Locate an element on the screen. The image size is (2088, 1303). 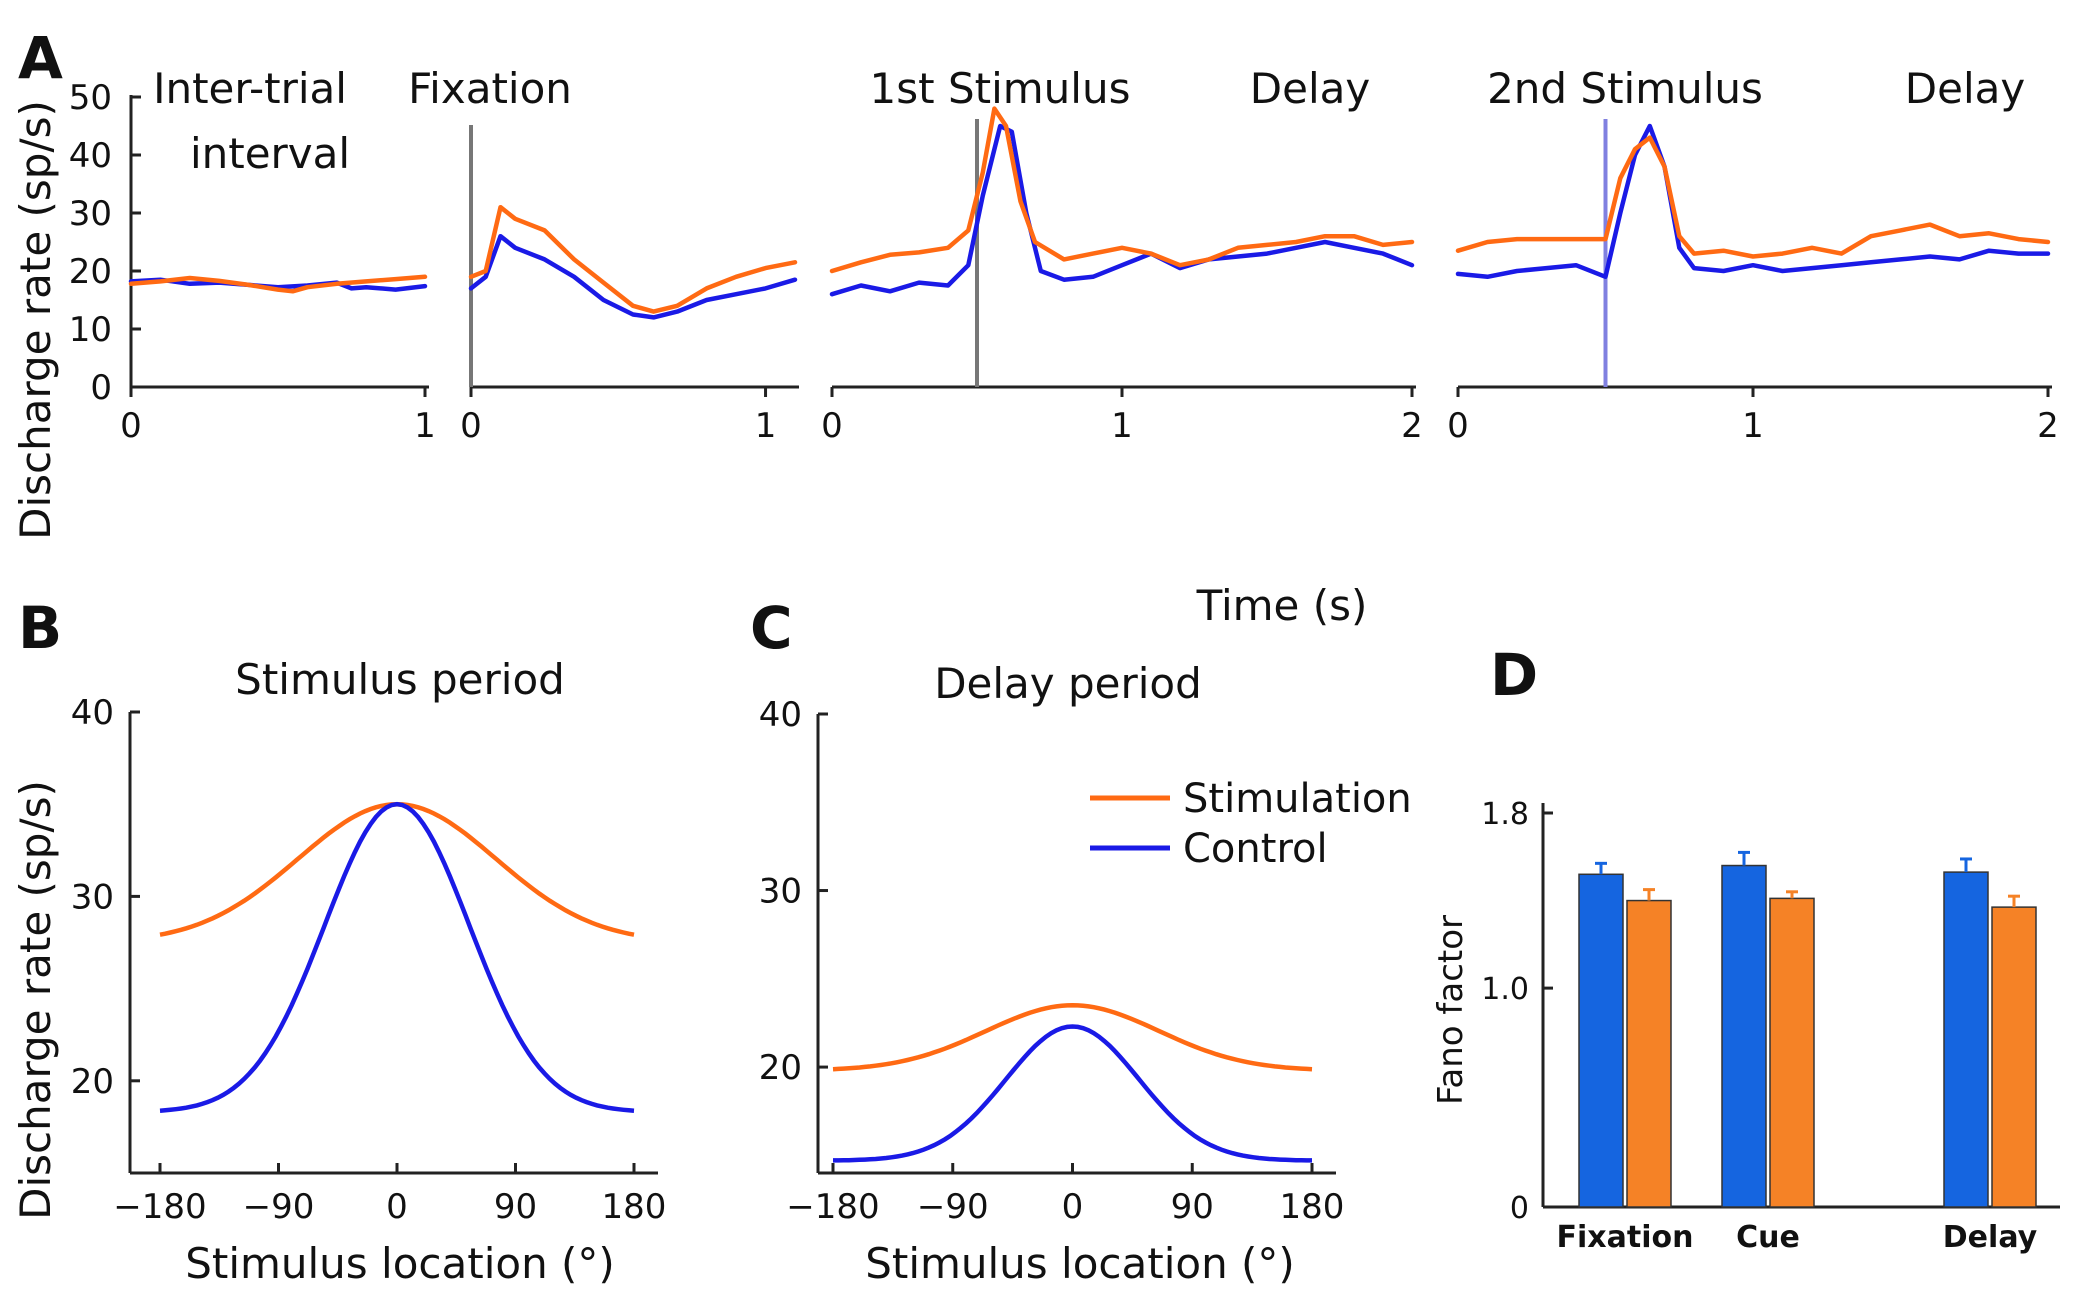
panel-a-letter: A is located at coordinates (40, 58).